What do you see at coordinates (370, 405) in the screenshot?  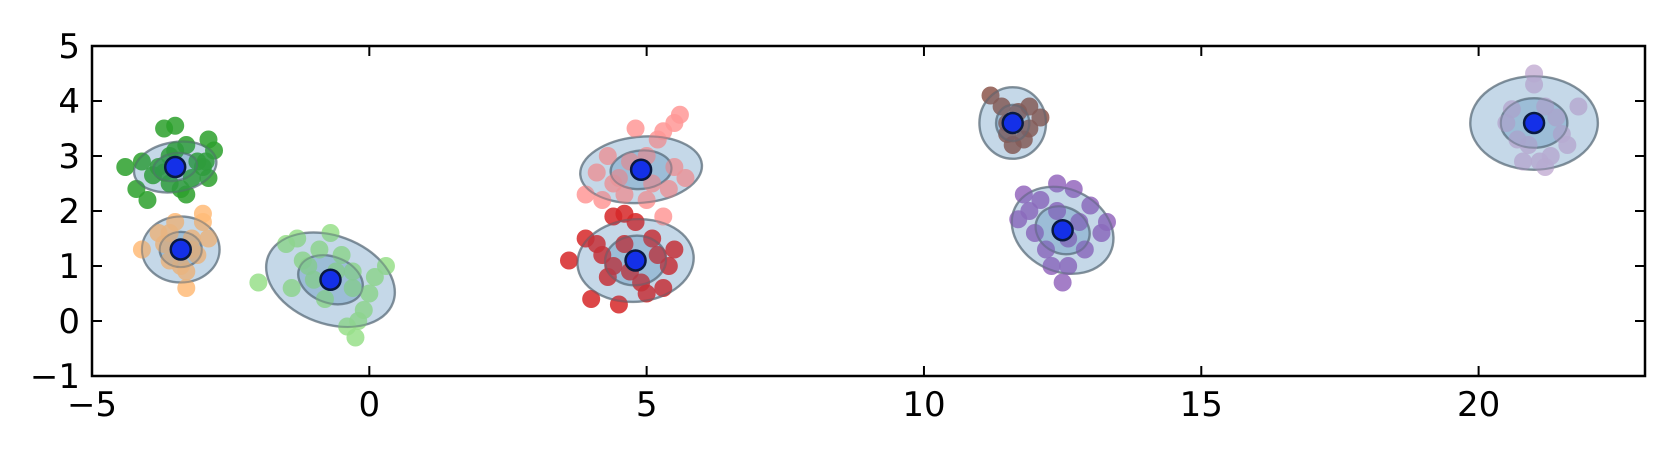 I see `x-tick-label: 0` at bounding box center [370, 405].